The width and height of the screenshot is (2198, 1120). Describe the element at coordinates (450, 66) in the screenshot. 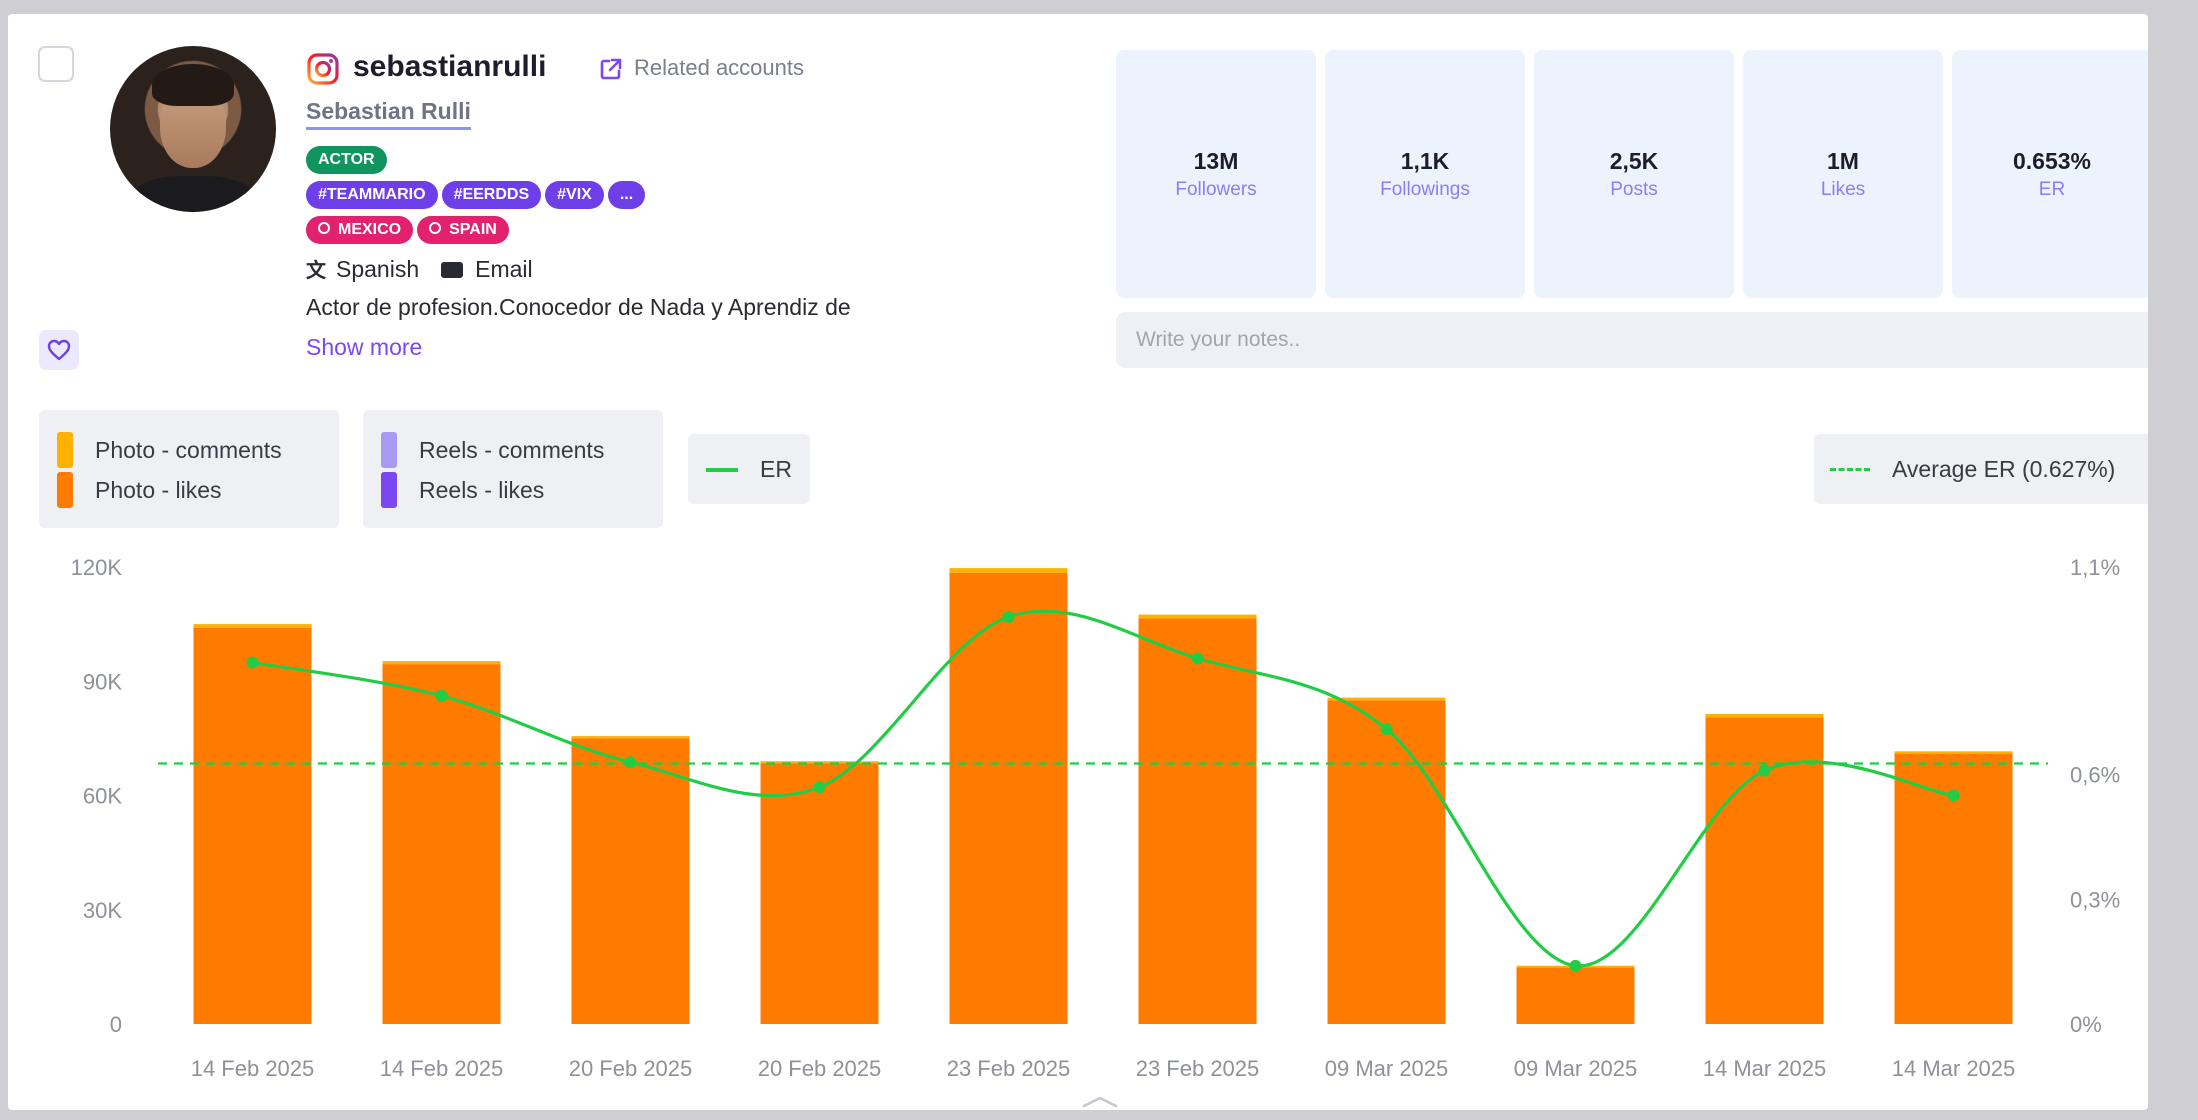

I see `username: sebastianrulli` at that location.